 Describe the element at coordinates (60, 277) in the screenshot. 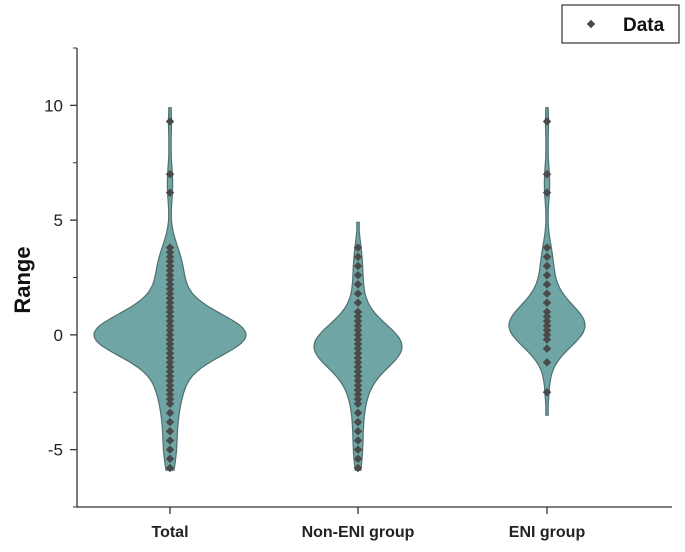

I see `y-ticks: -5 0 5 10` at that location.